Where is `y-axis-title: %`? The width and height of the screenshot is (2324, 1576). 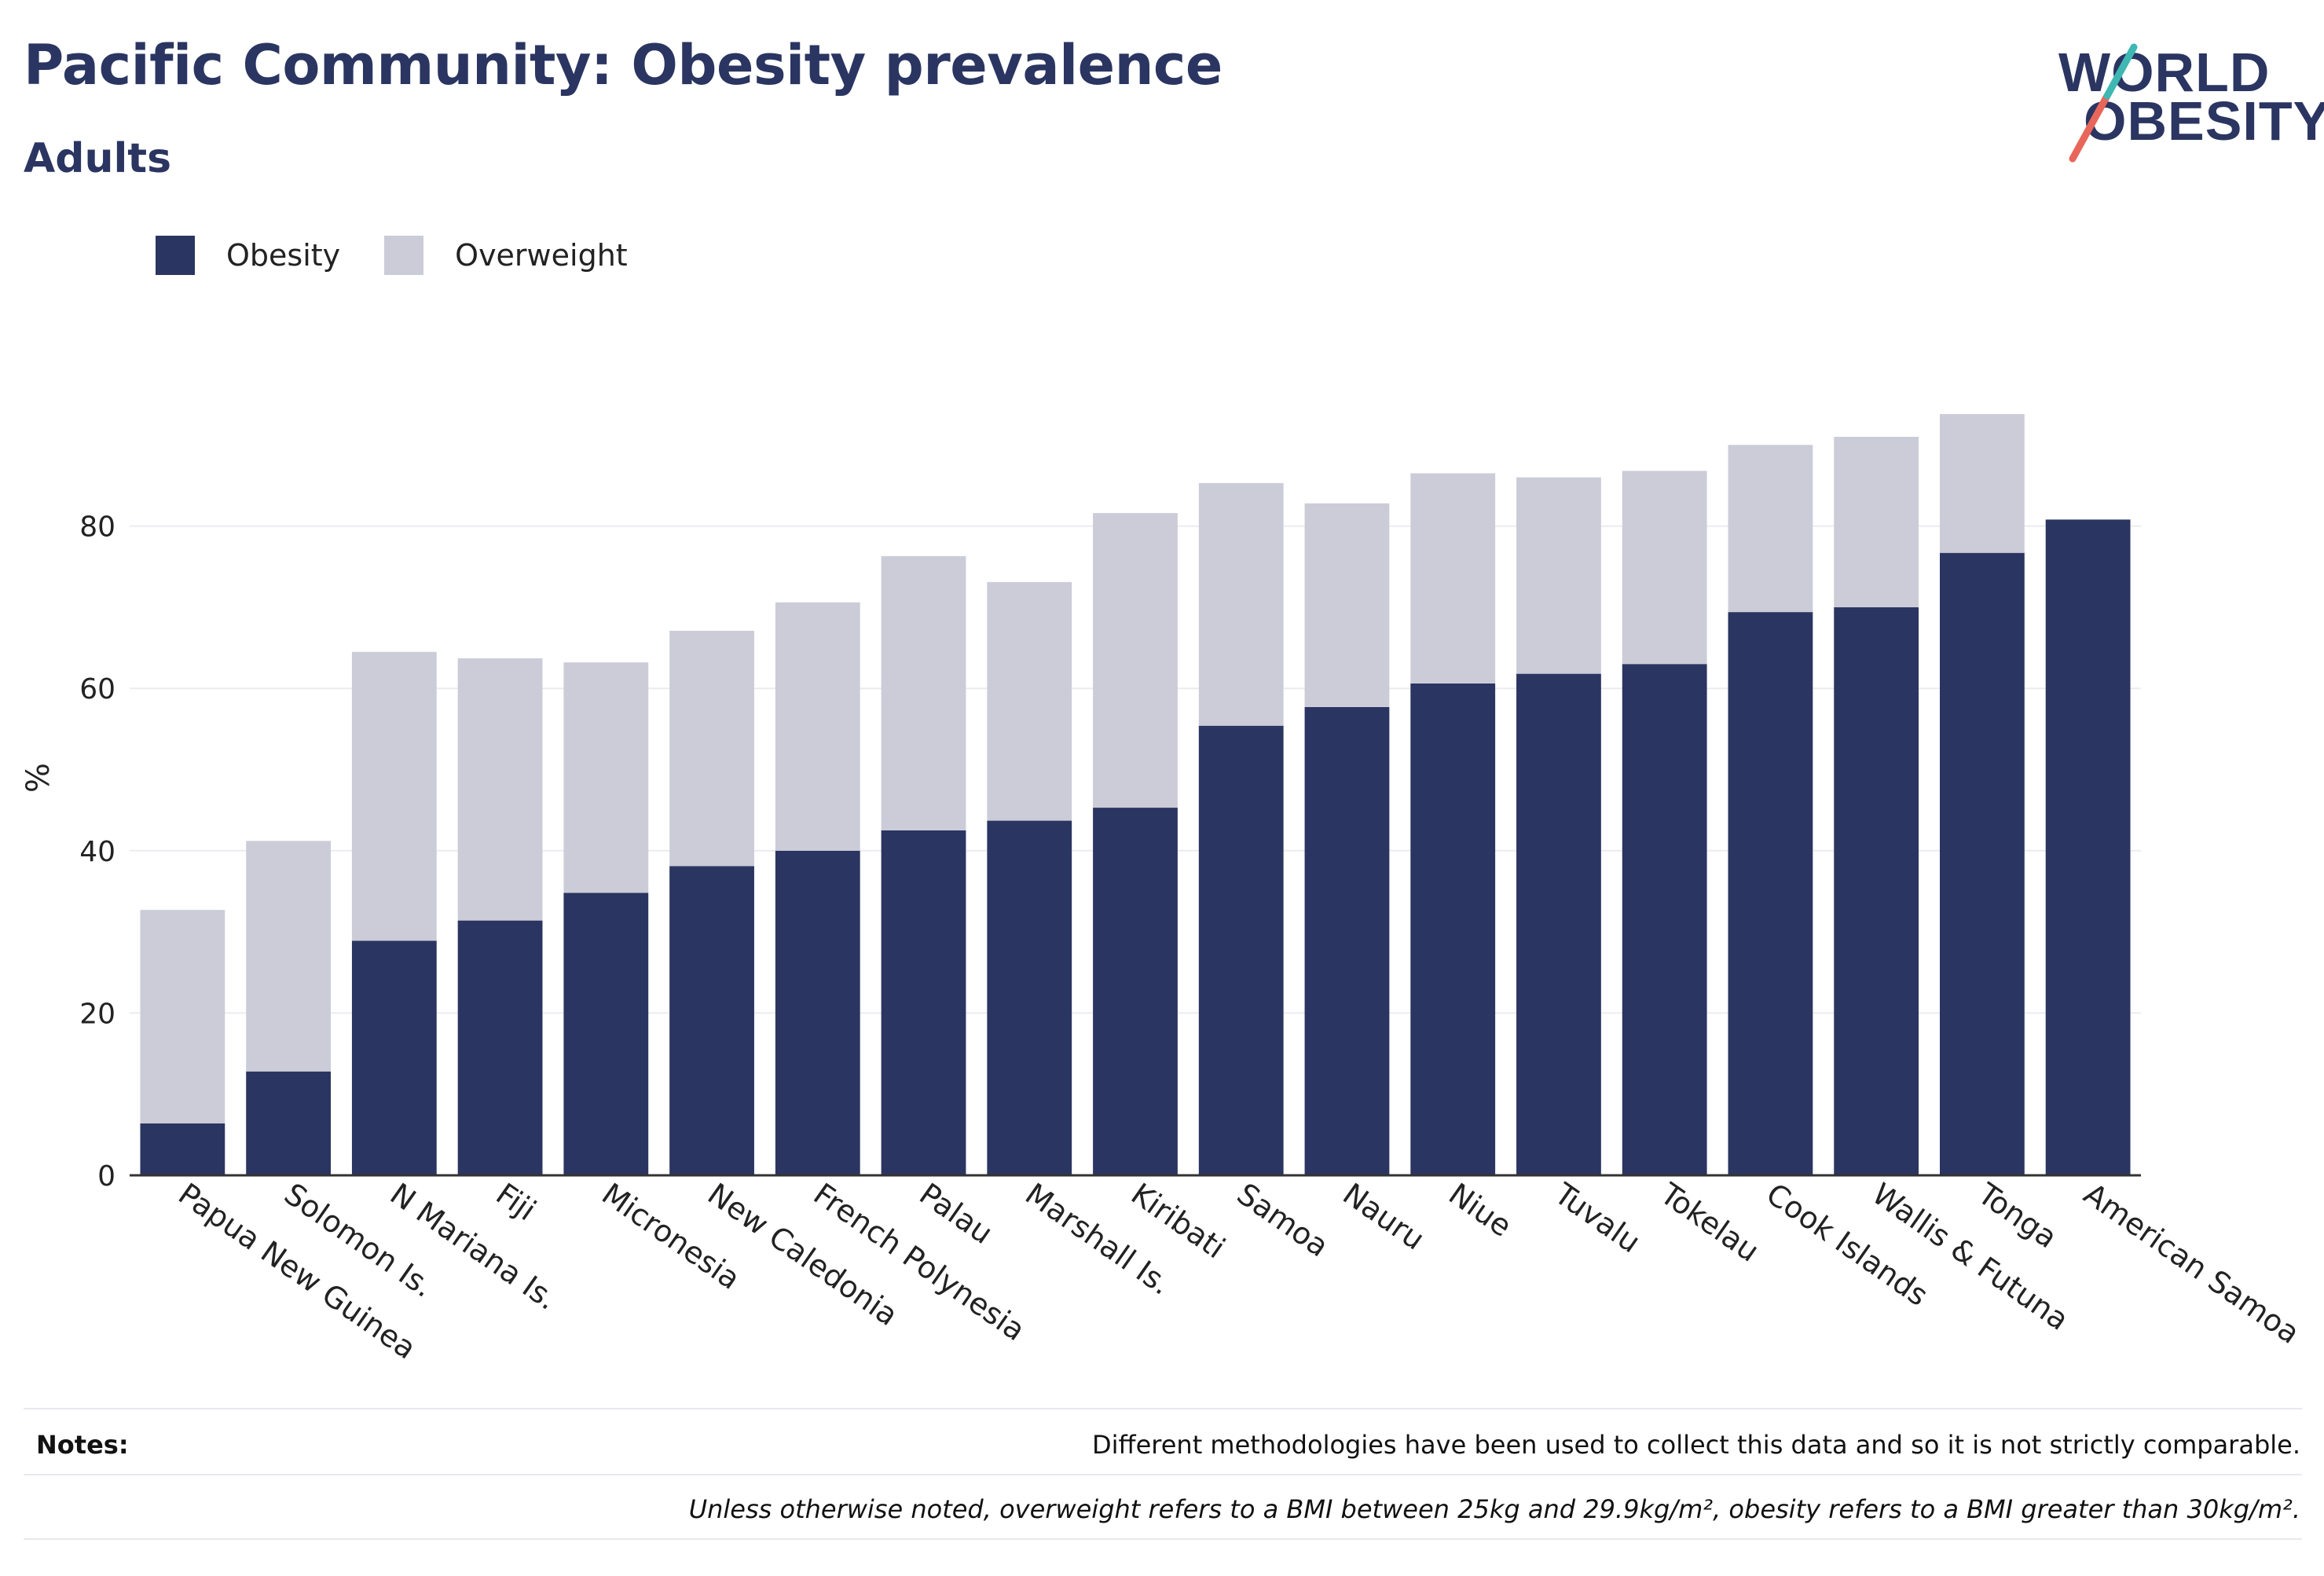
y-axis-title: % is located at coordinates (38, 778).